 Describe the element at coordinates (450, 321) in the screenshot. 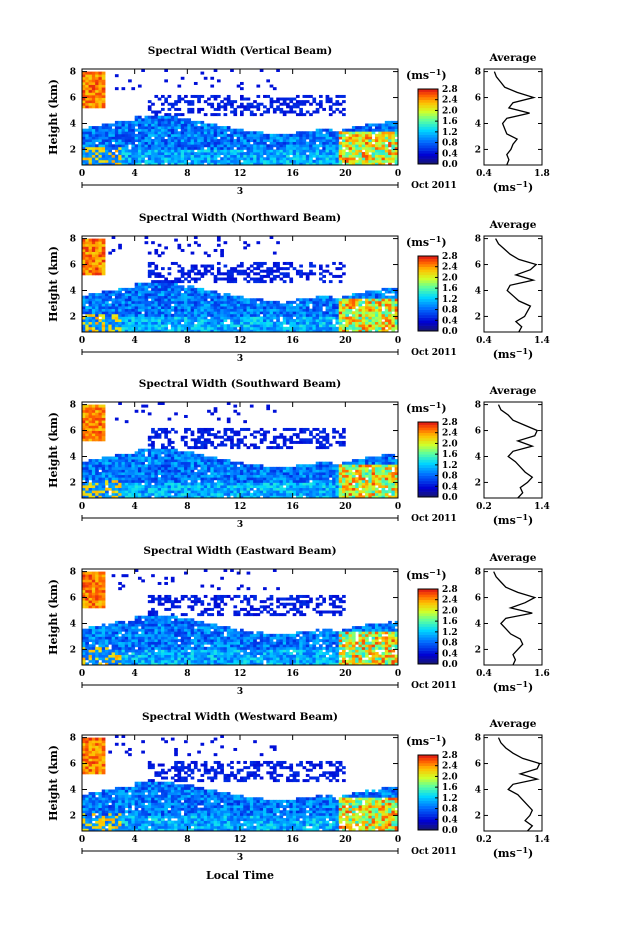

I see `colorbar-tick-label: 0.4` at that location.